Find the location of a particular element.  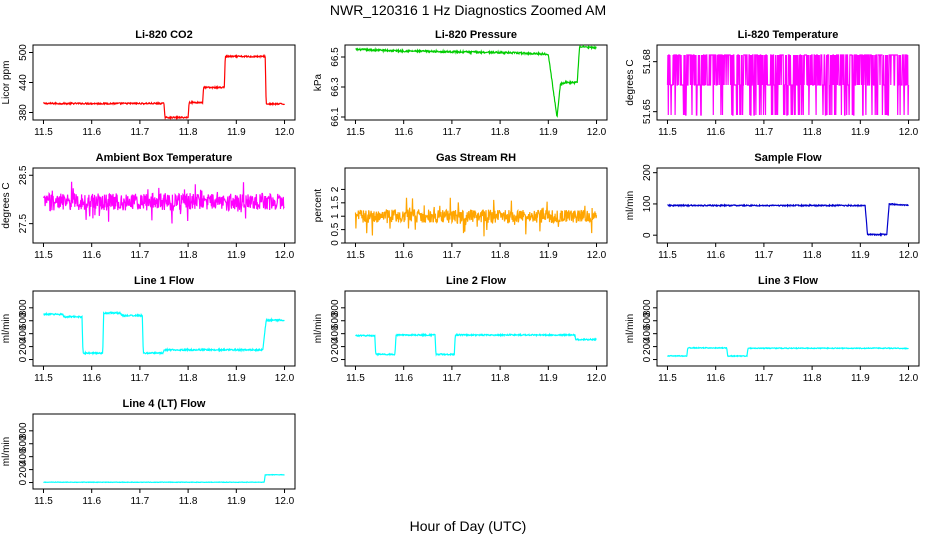

y-tick-label: 51.68 is located at coordinates (647, 61).